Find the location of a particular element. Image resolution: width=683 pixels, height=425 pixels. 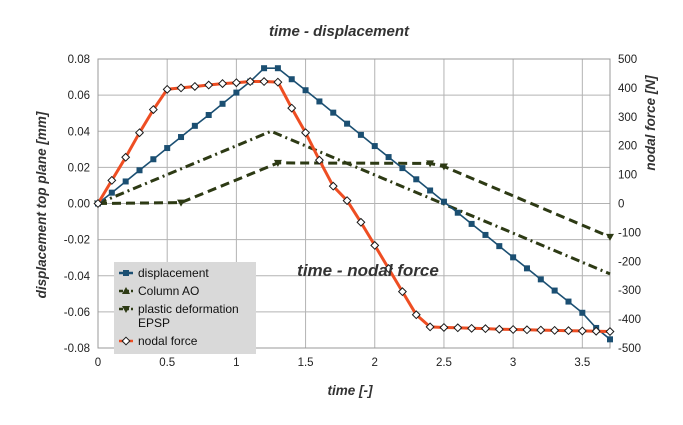

y2-axis-title: nodal force [N] is located at coordinates (650, 123).